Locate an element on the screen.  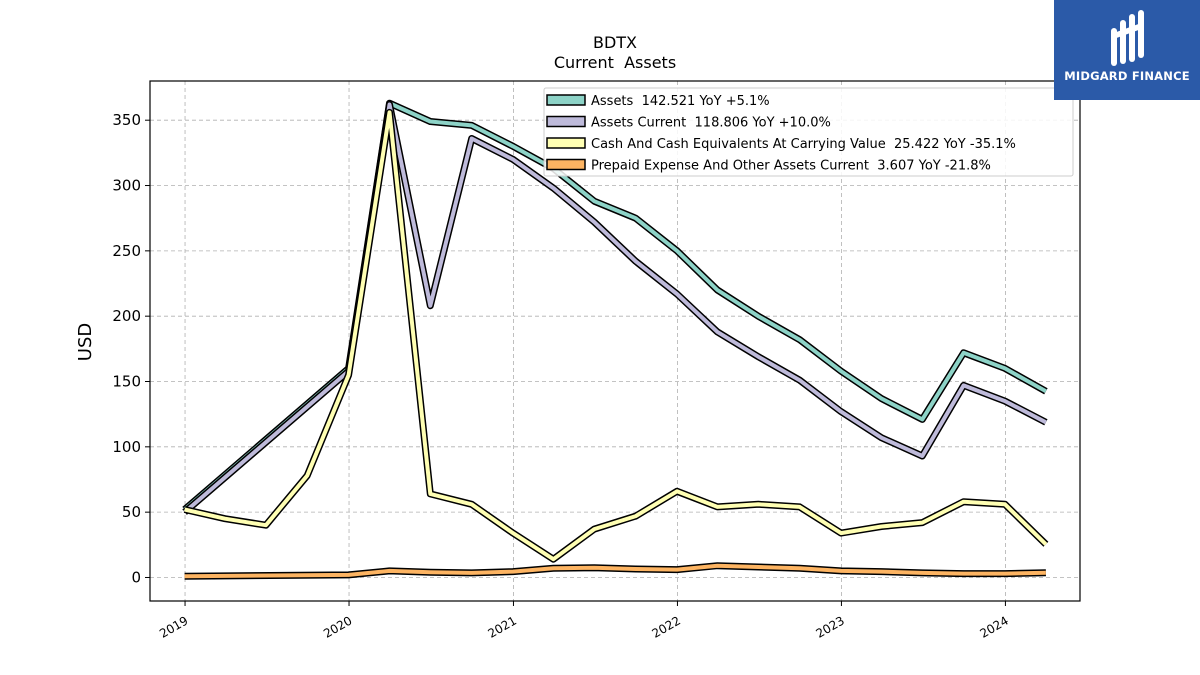
y-tick-label: 0 is located at coordinates (136, 577).